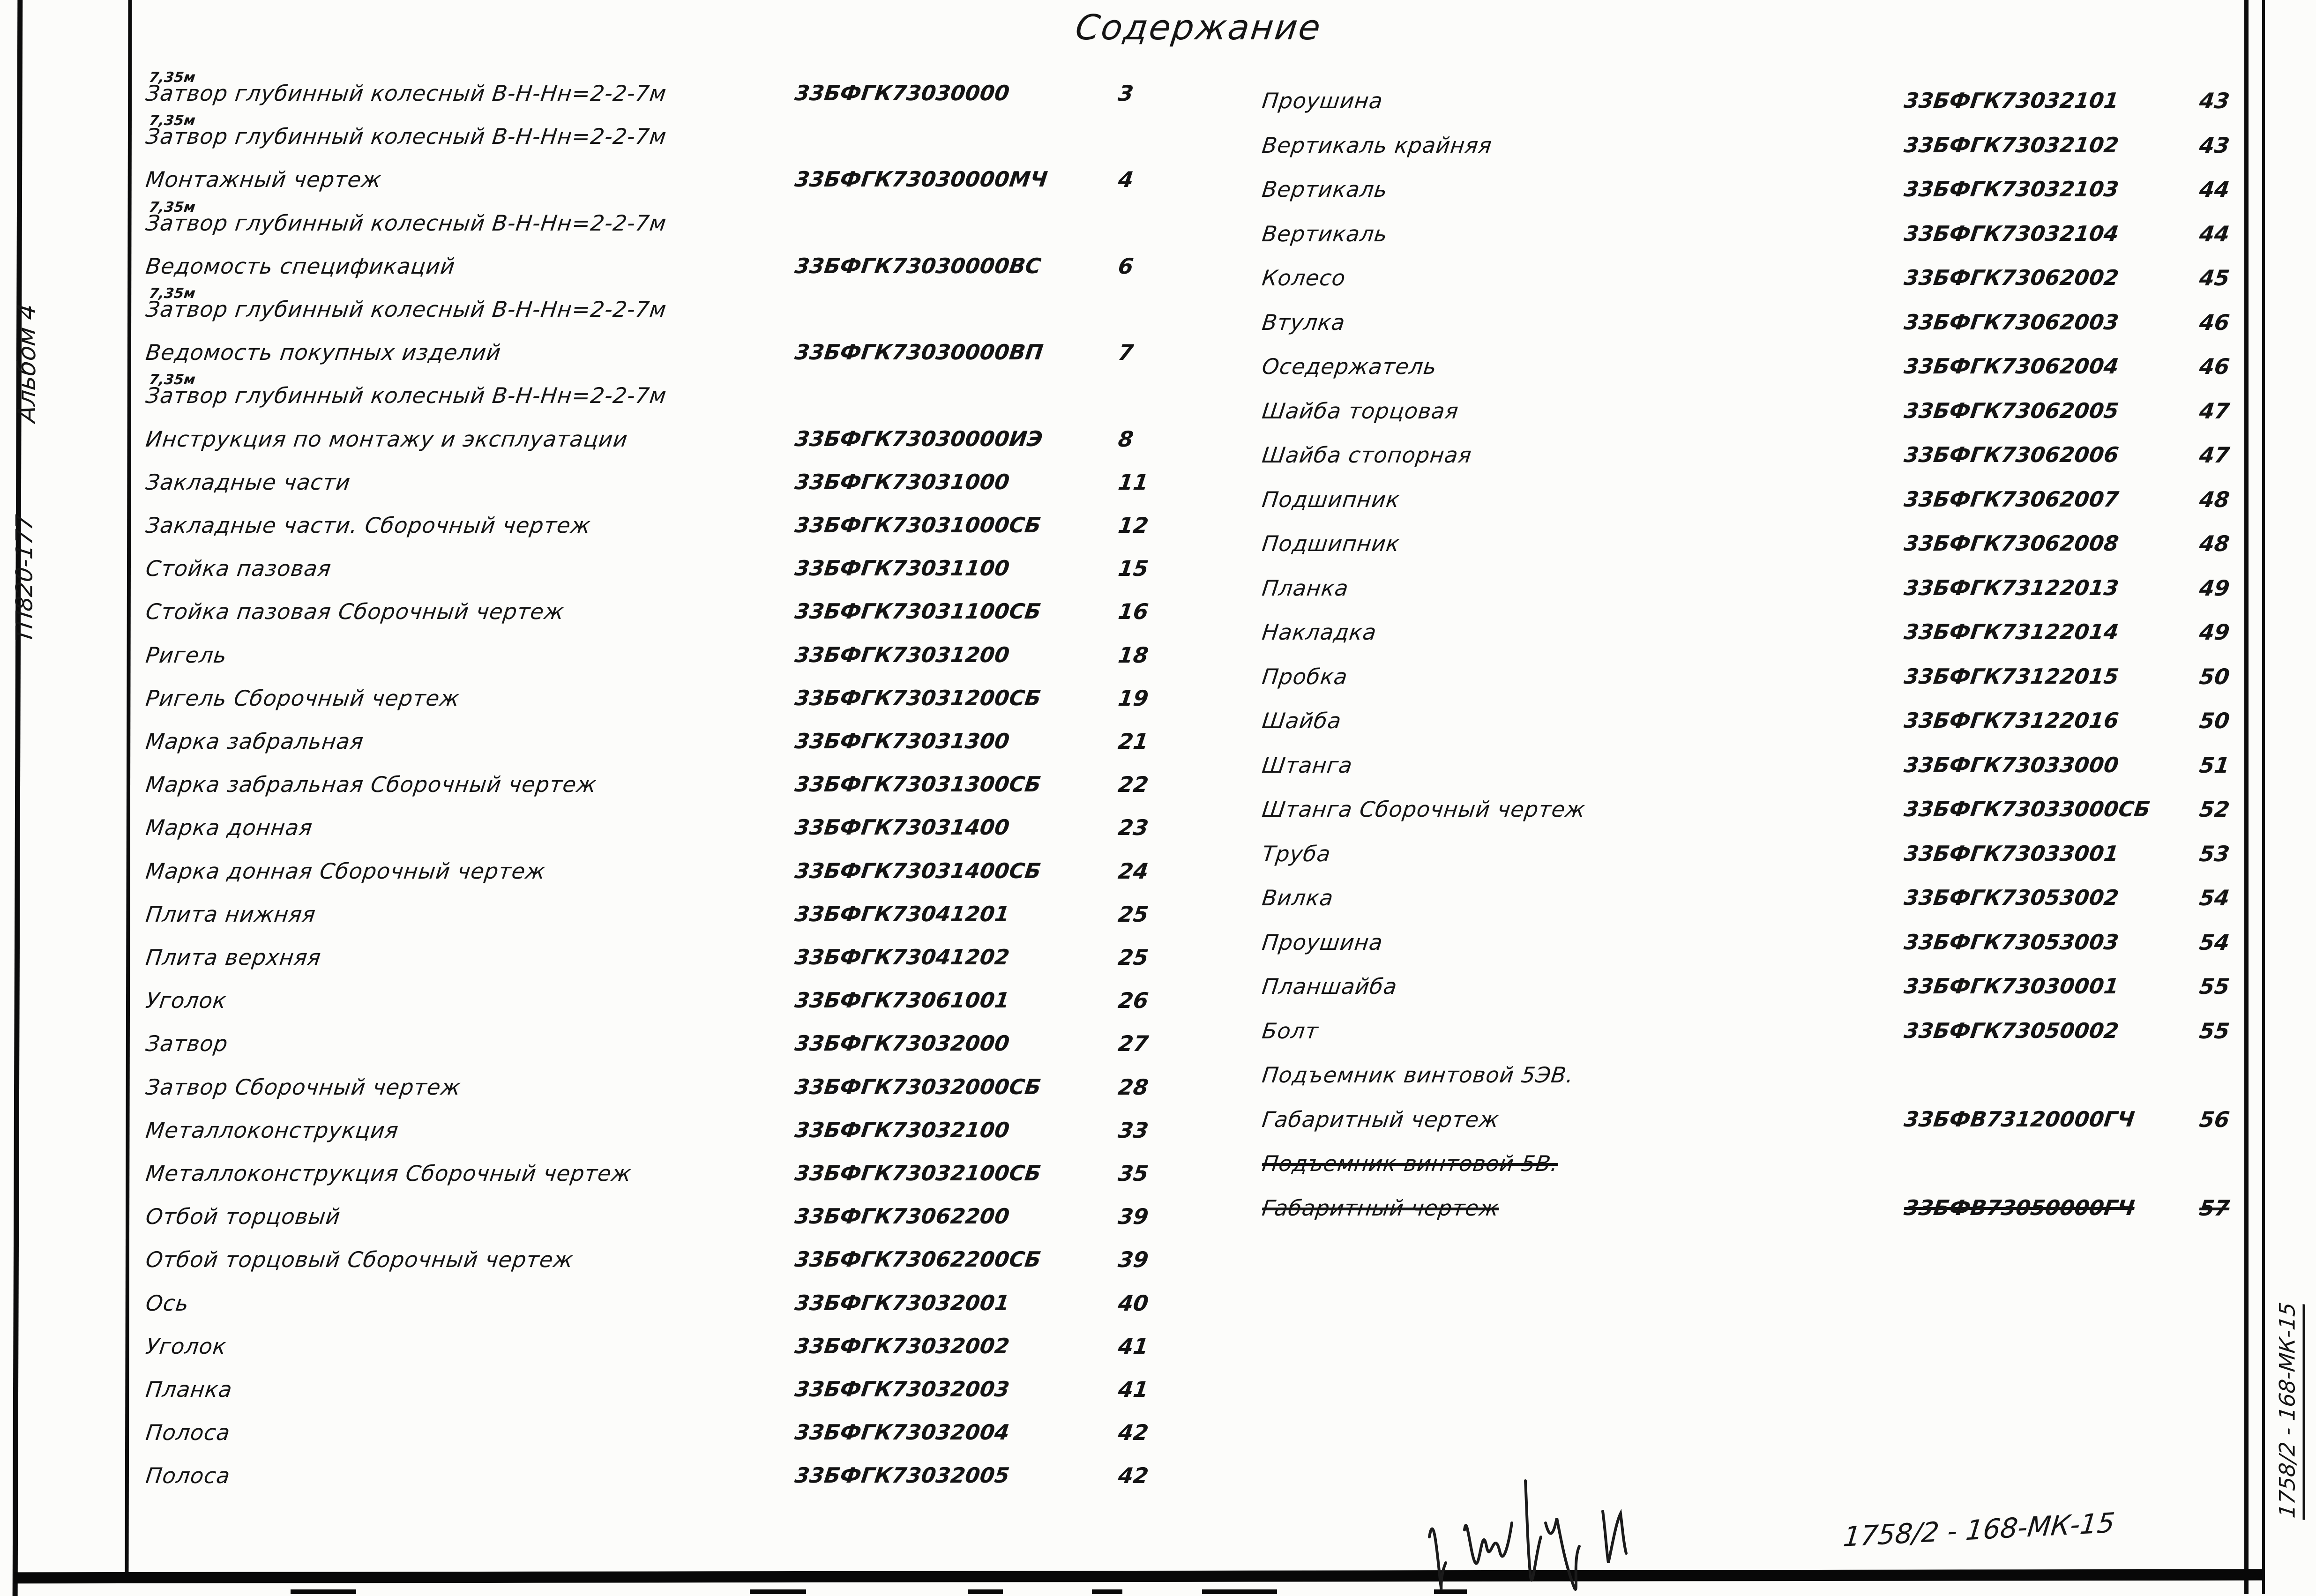 Image resolution: width=2316 pixels, height=1596 pixels. What do you see at coordinates (918, 1174) in the screenshot?
I see `entry-number: 33БФГК73032100СБ` at bounding box center [918, 1174].